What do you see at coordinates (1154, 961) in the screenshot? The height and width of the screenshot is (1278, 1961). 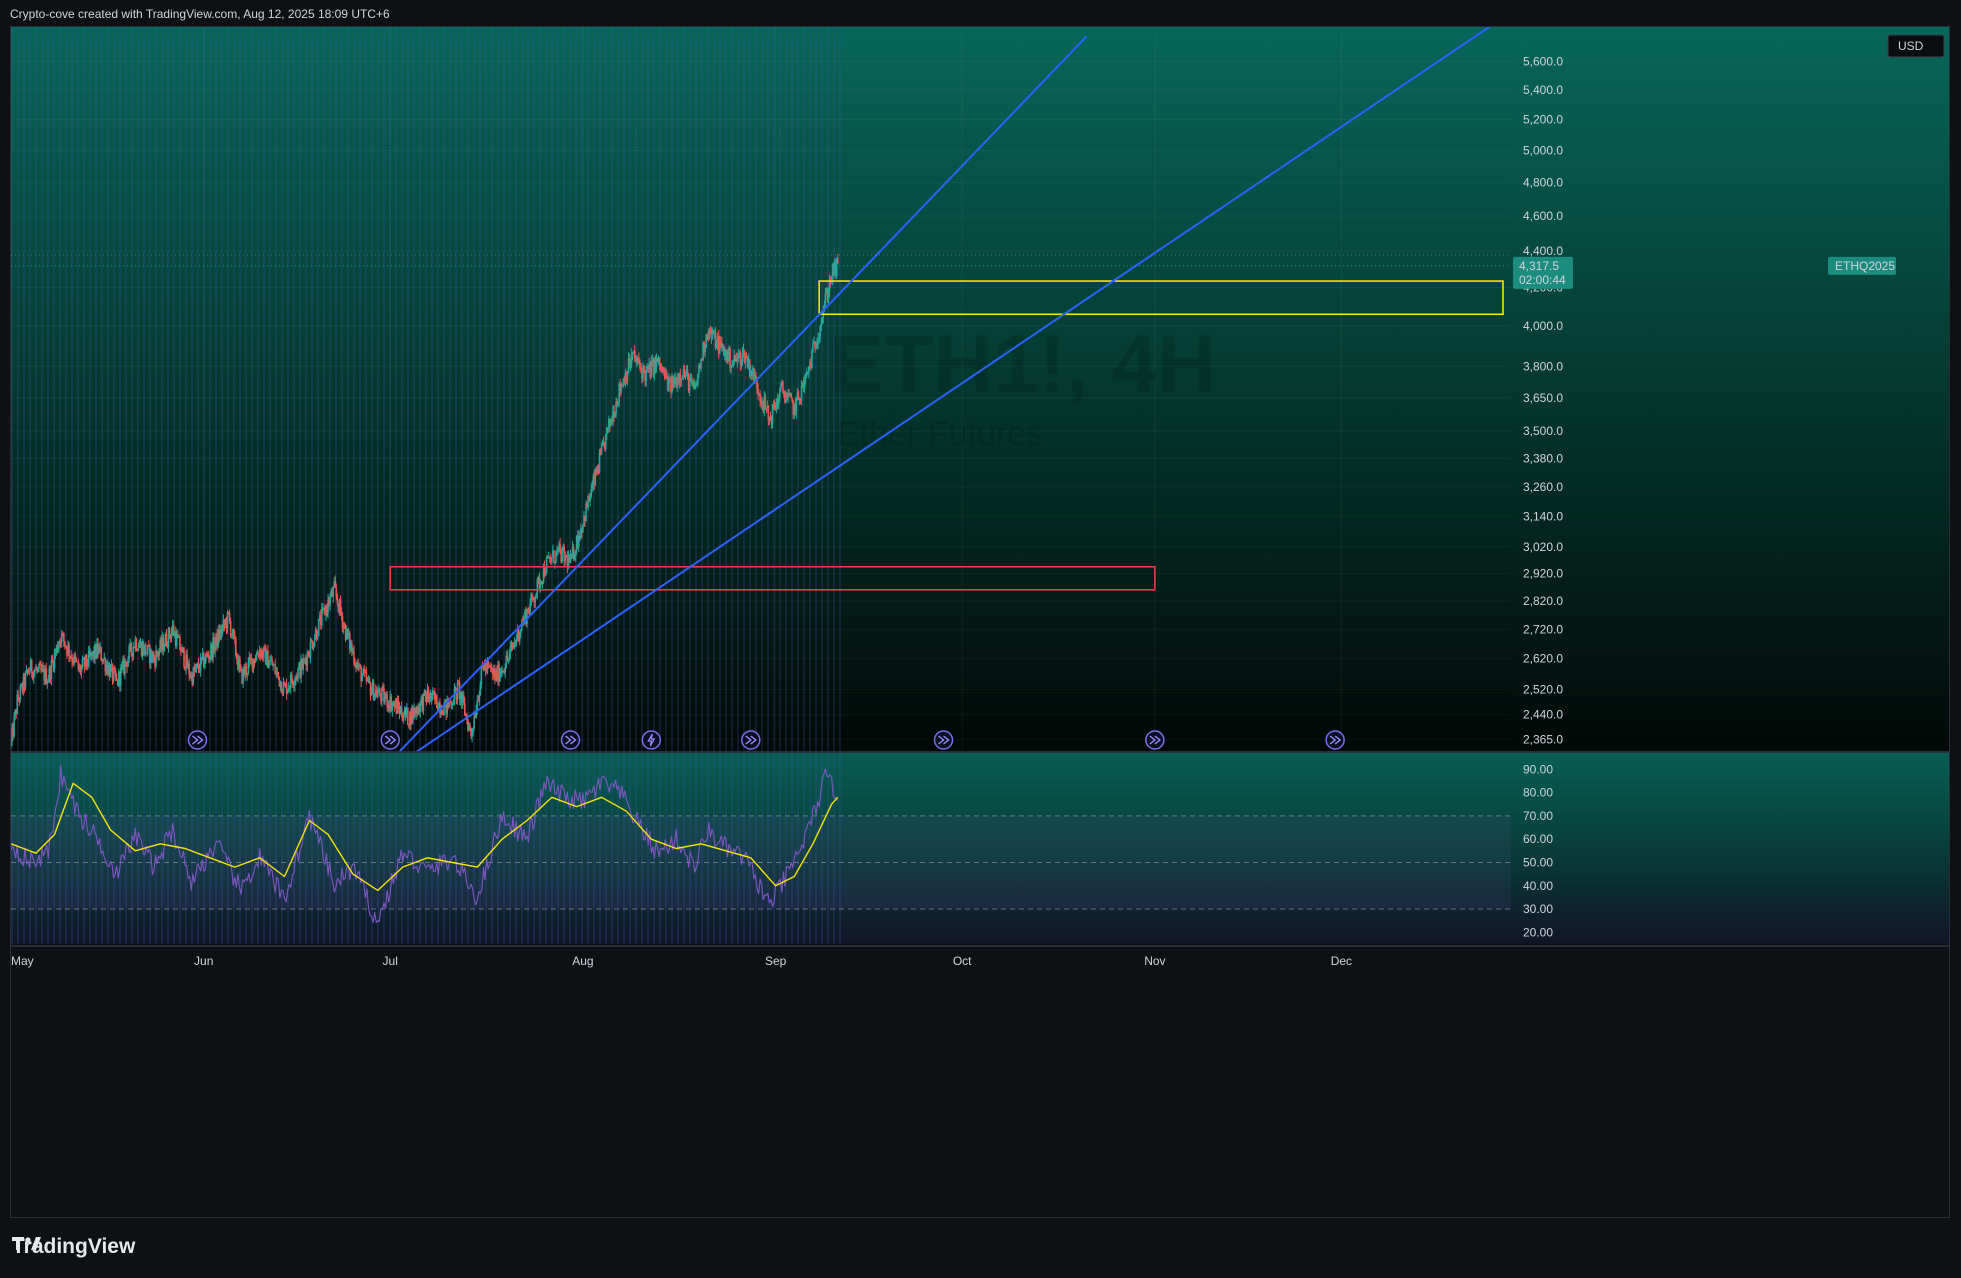 I see `time-tick-label: Nov` at bounding box center [1154, 961].